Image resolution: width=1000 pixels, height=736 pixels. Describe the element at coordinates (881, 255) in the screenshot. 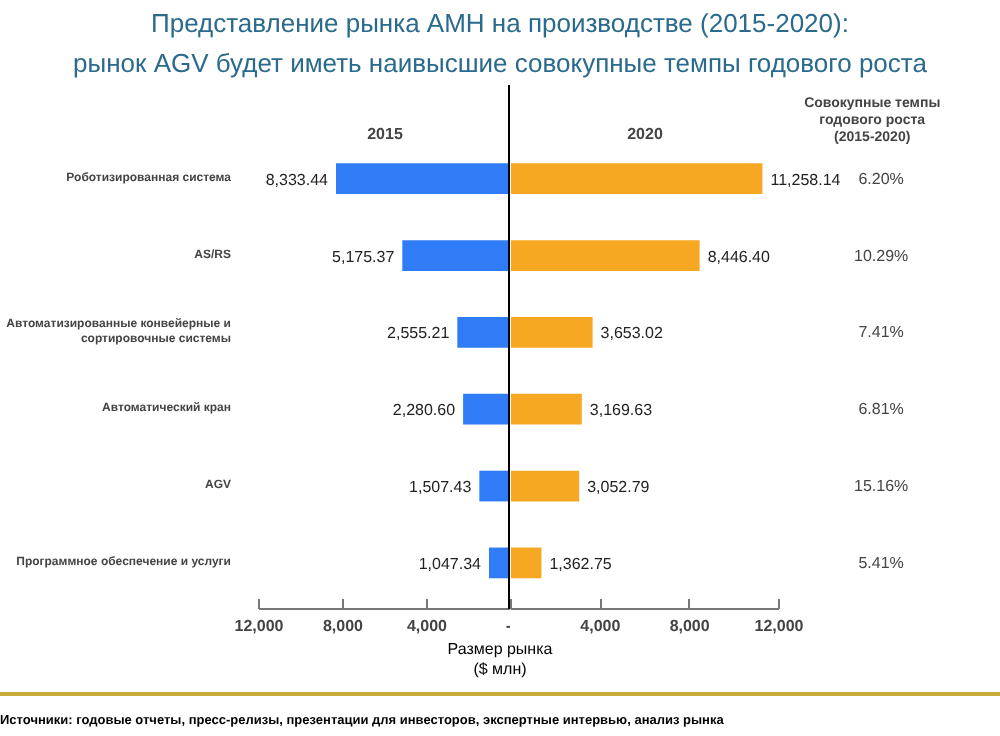

I see `text: 10.29%` at that location.